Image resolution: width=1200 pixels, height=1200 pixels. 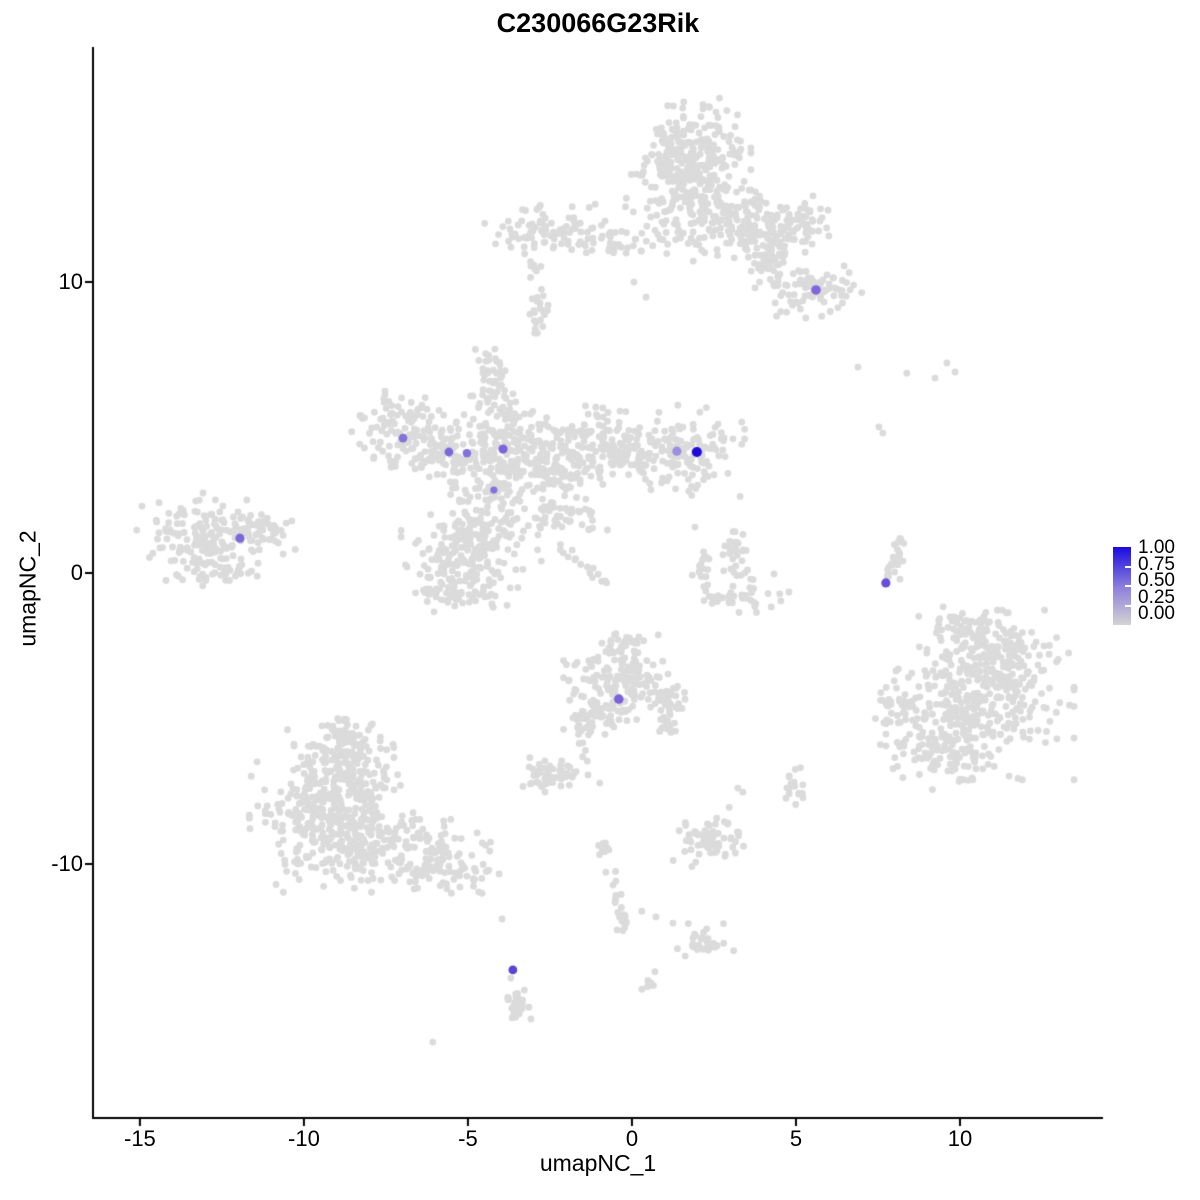 I want to click on plot-title: C230066G23Rik, so click(x=598, y=23).